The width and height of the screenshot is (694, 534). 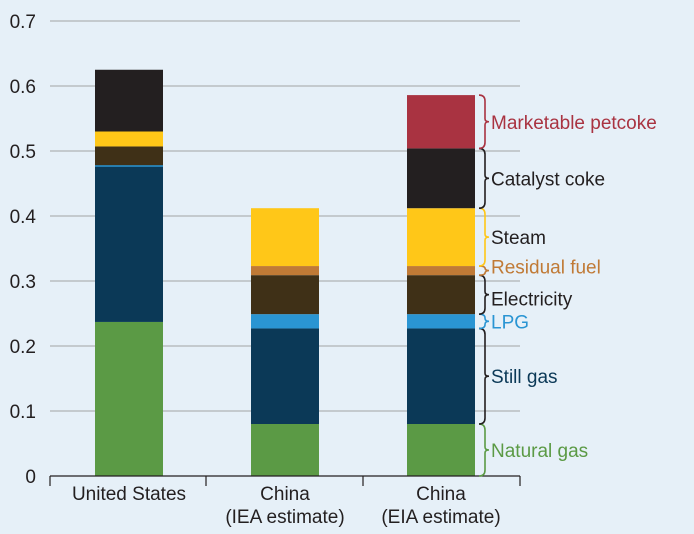 I want to click on y-tick-label: 0.5, so click(x=23, y=152).